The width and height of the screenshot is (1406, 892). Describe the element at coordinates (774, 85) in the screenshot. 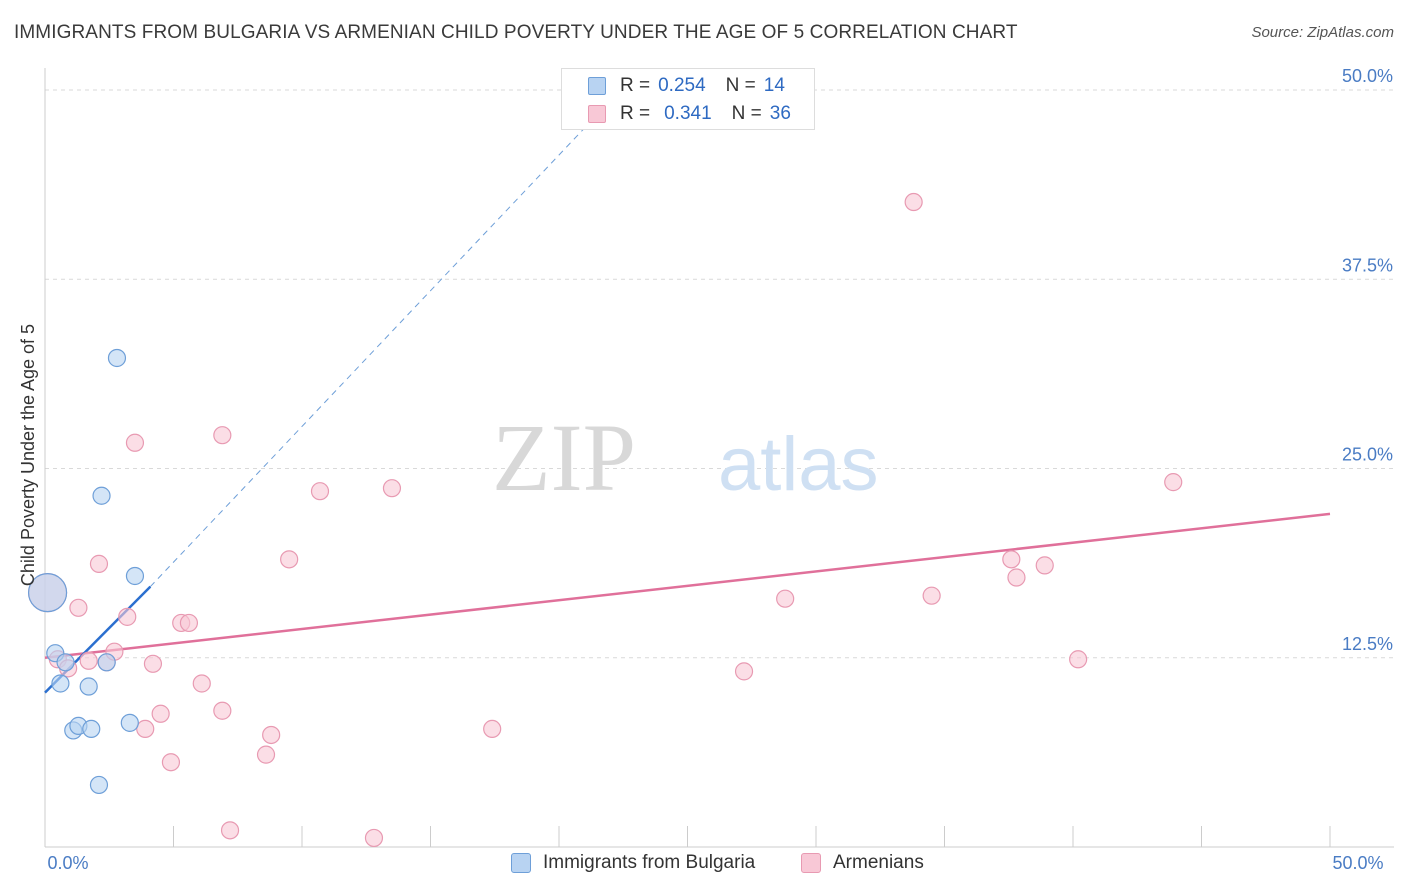

I see `legend-n-value: 14` at that location.